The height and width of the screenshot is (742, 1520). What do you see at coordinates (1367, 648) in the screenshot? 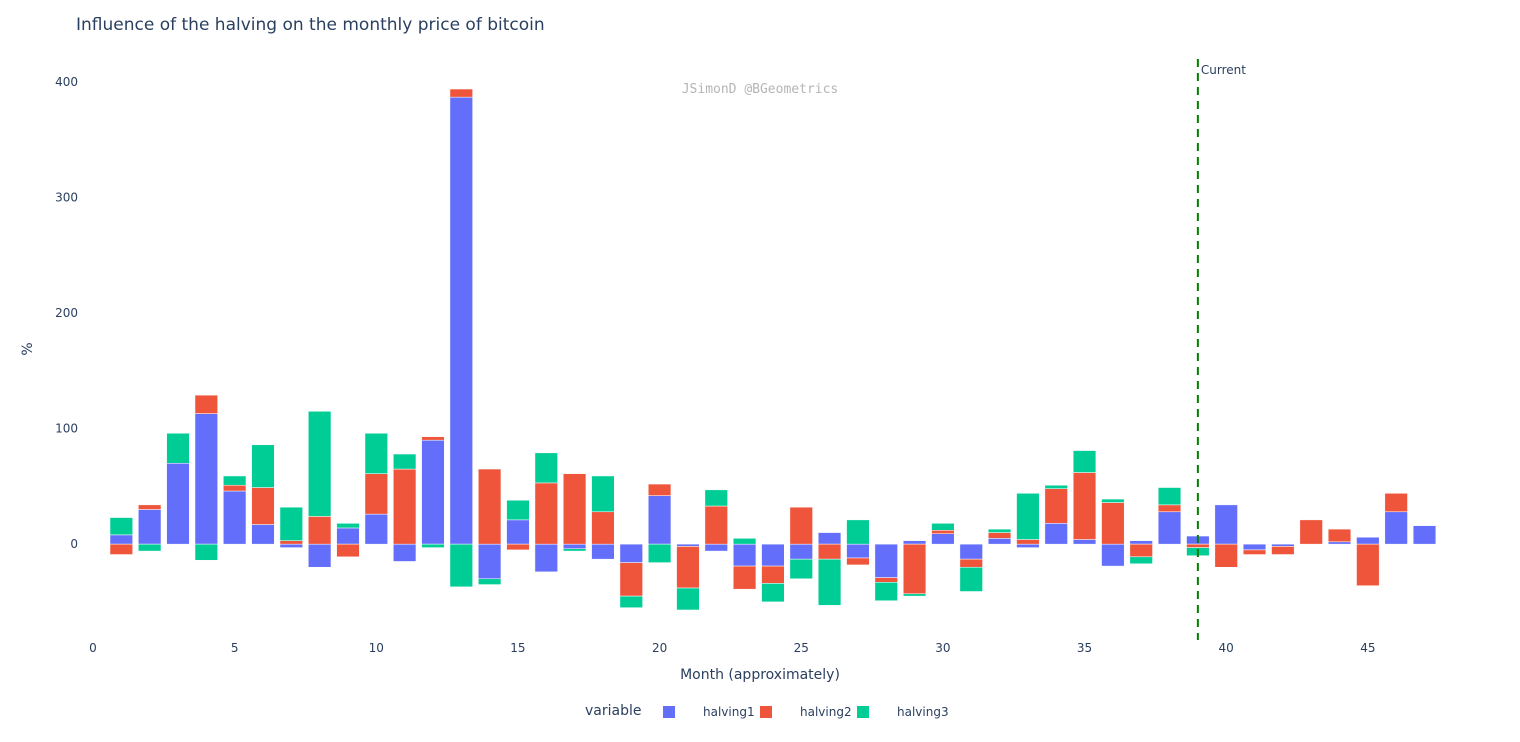
I see `x-tick-label: 45` at bounding box center [1367, 648].